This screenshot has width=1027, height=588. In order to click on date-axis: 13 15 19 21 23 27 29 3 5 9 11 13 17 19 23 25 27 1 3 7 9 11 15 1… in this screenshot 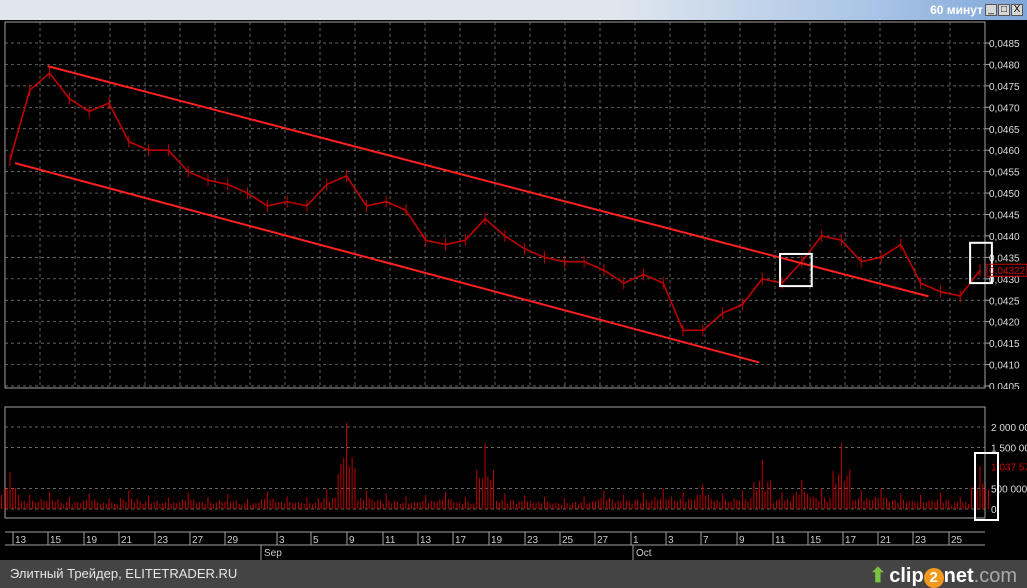, I will do `click(495, 545)`.